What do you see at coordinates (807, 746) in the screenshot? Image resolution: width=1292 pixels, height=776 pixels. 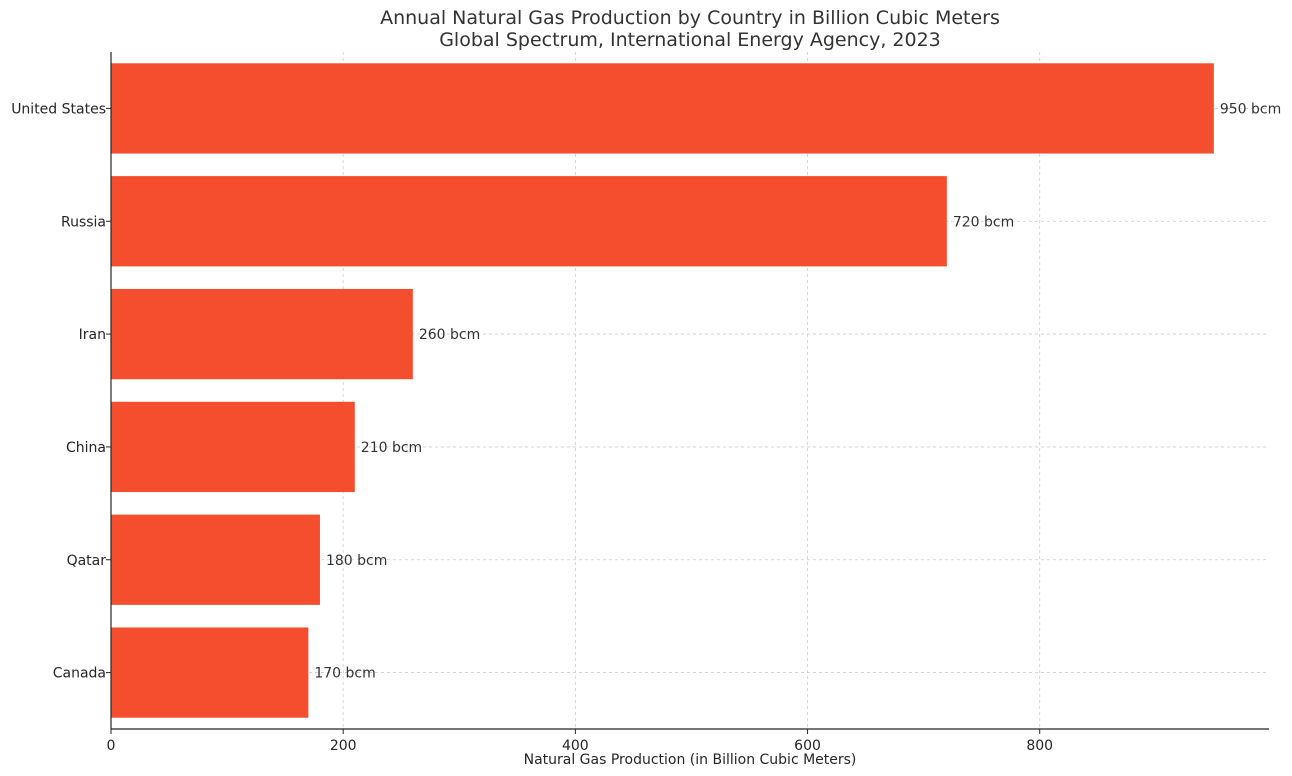 I see `x-tick-label: 600` at bounding box center [807, 746].